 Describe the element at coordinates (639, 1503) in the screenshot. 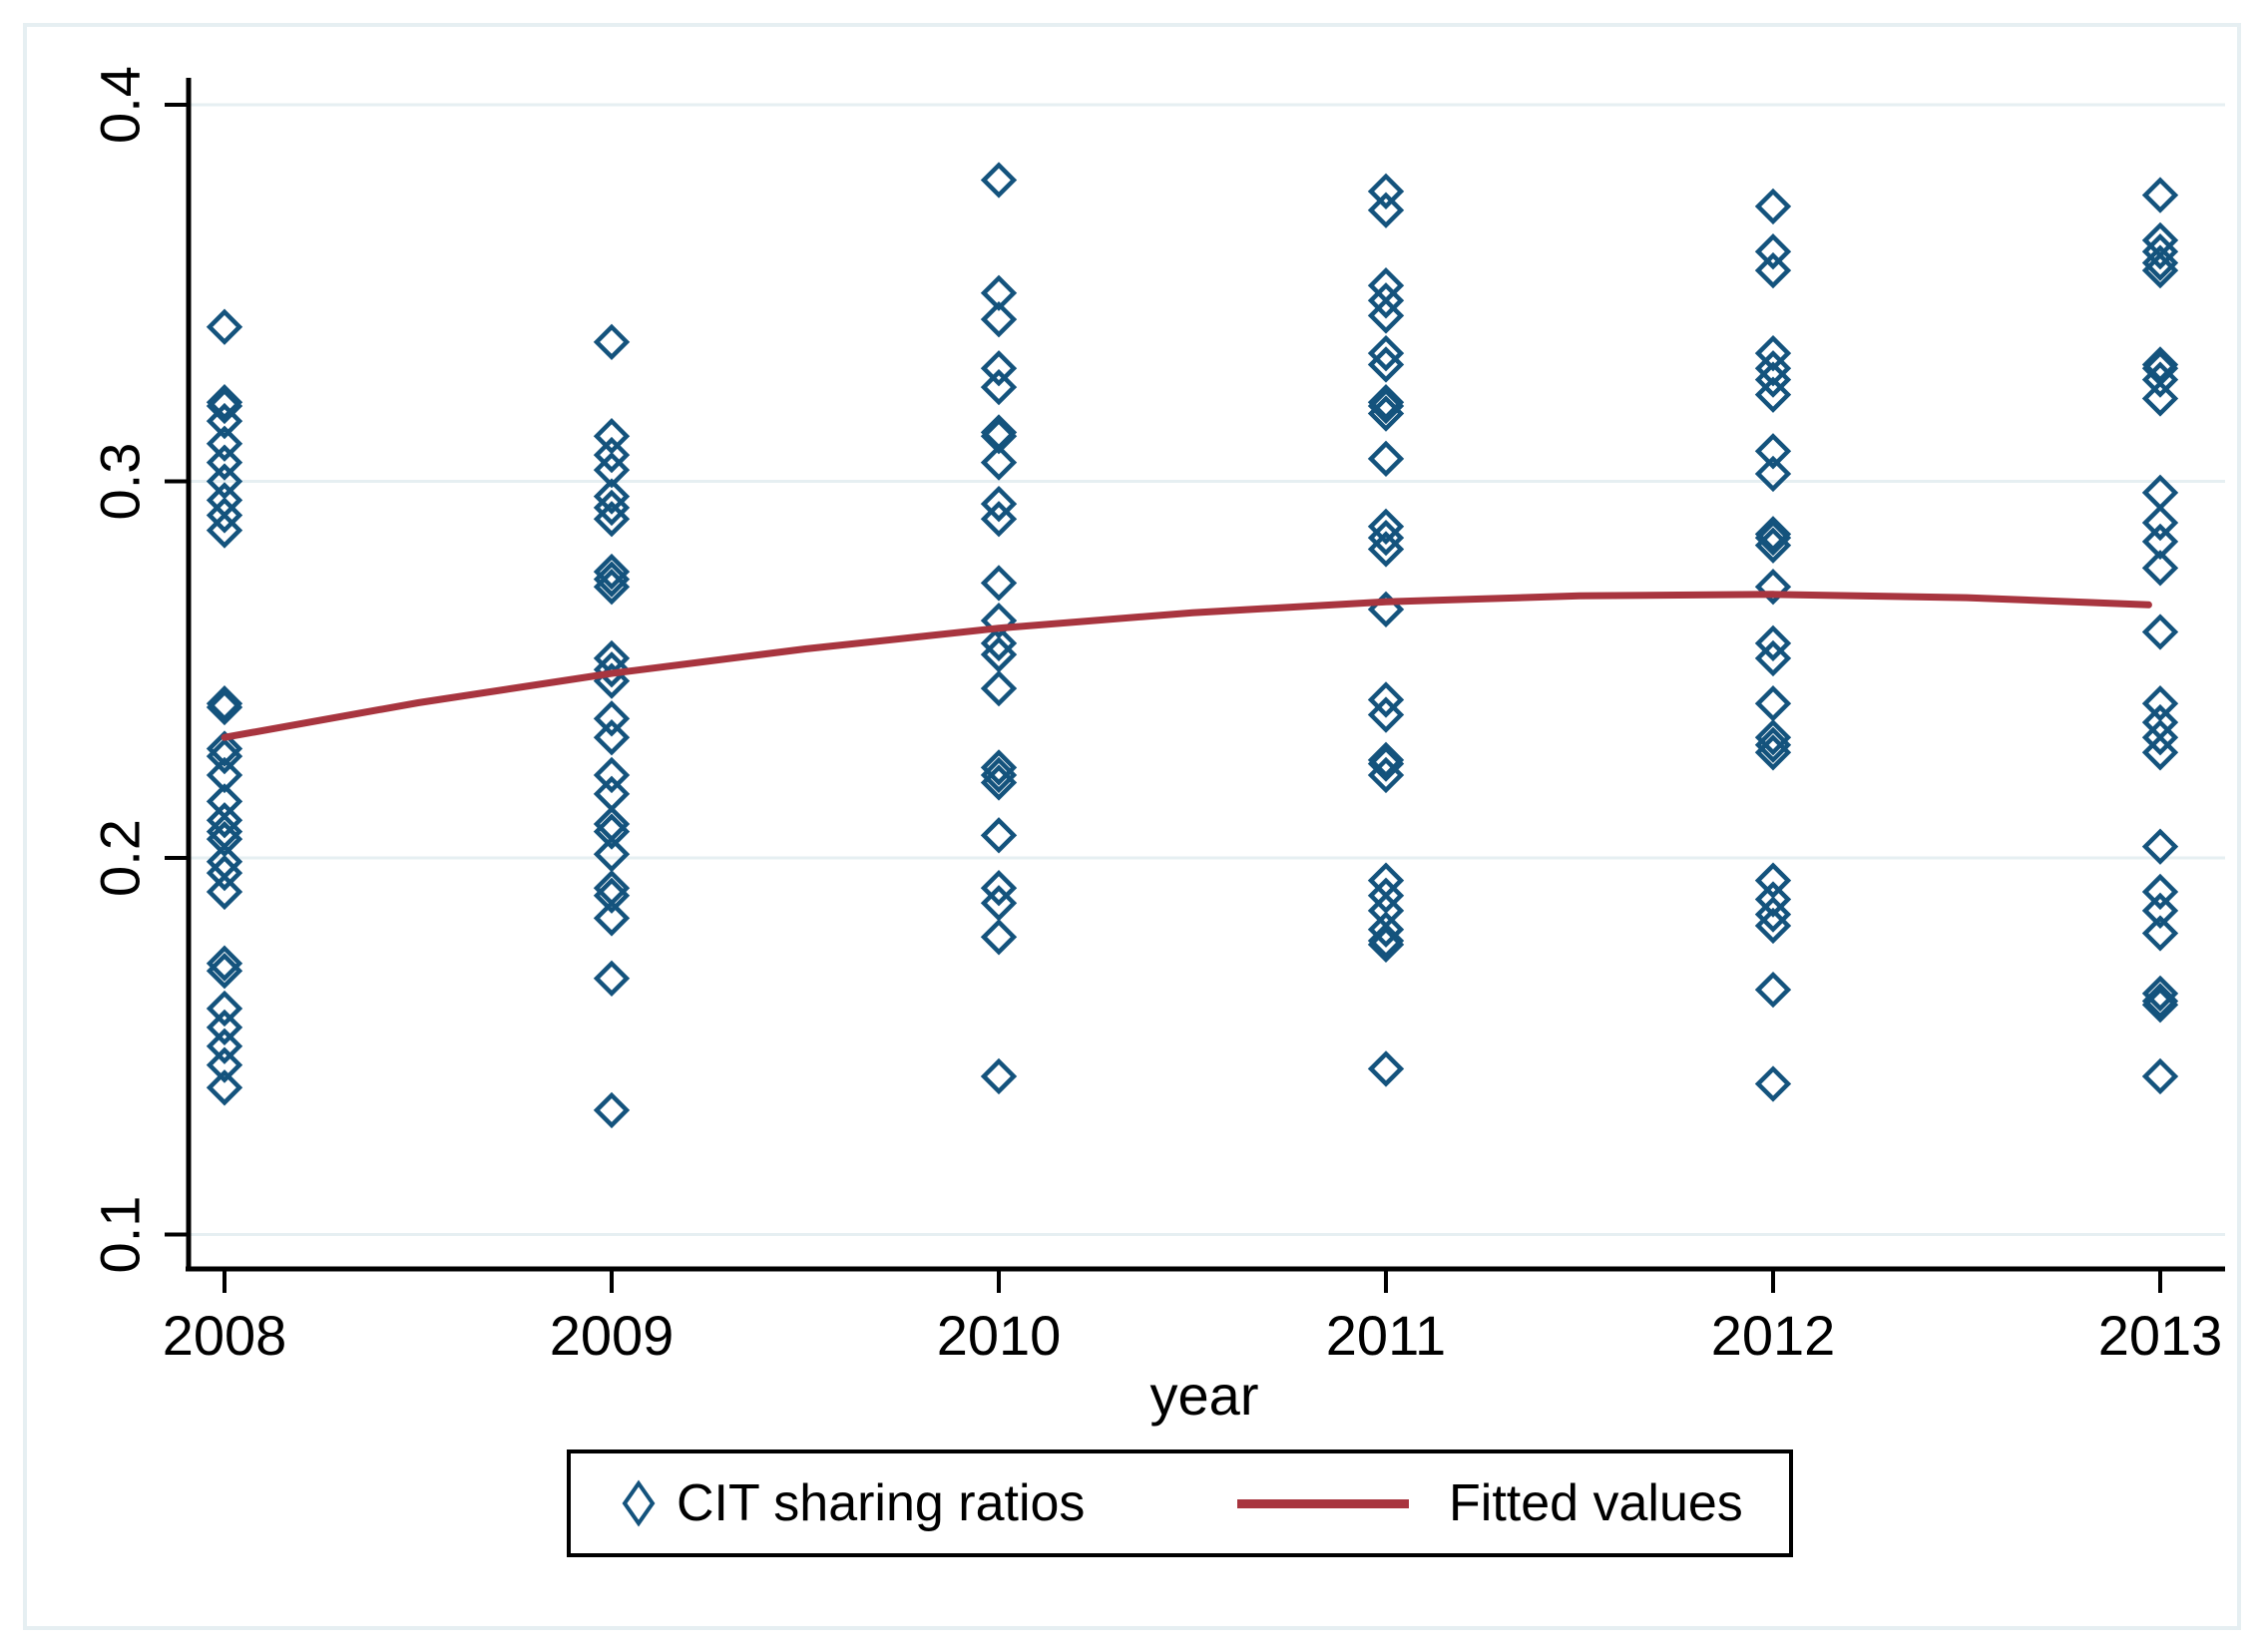

I see `diamond-marker-icon` at that location.